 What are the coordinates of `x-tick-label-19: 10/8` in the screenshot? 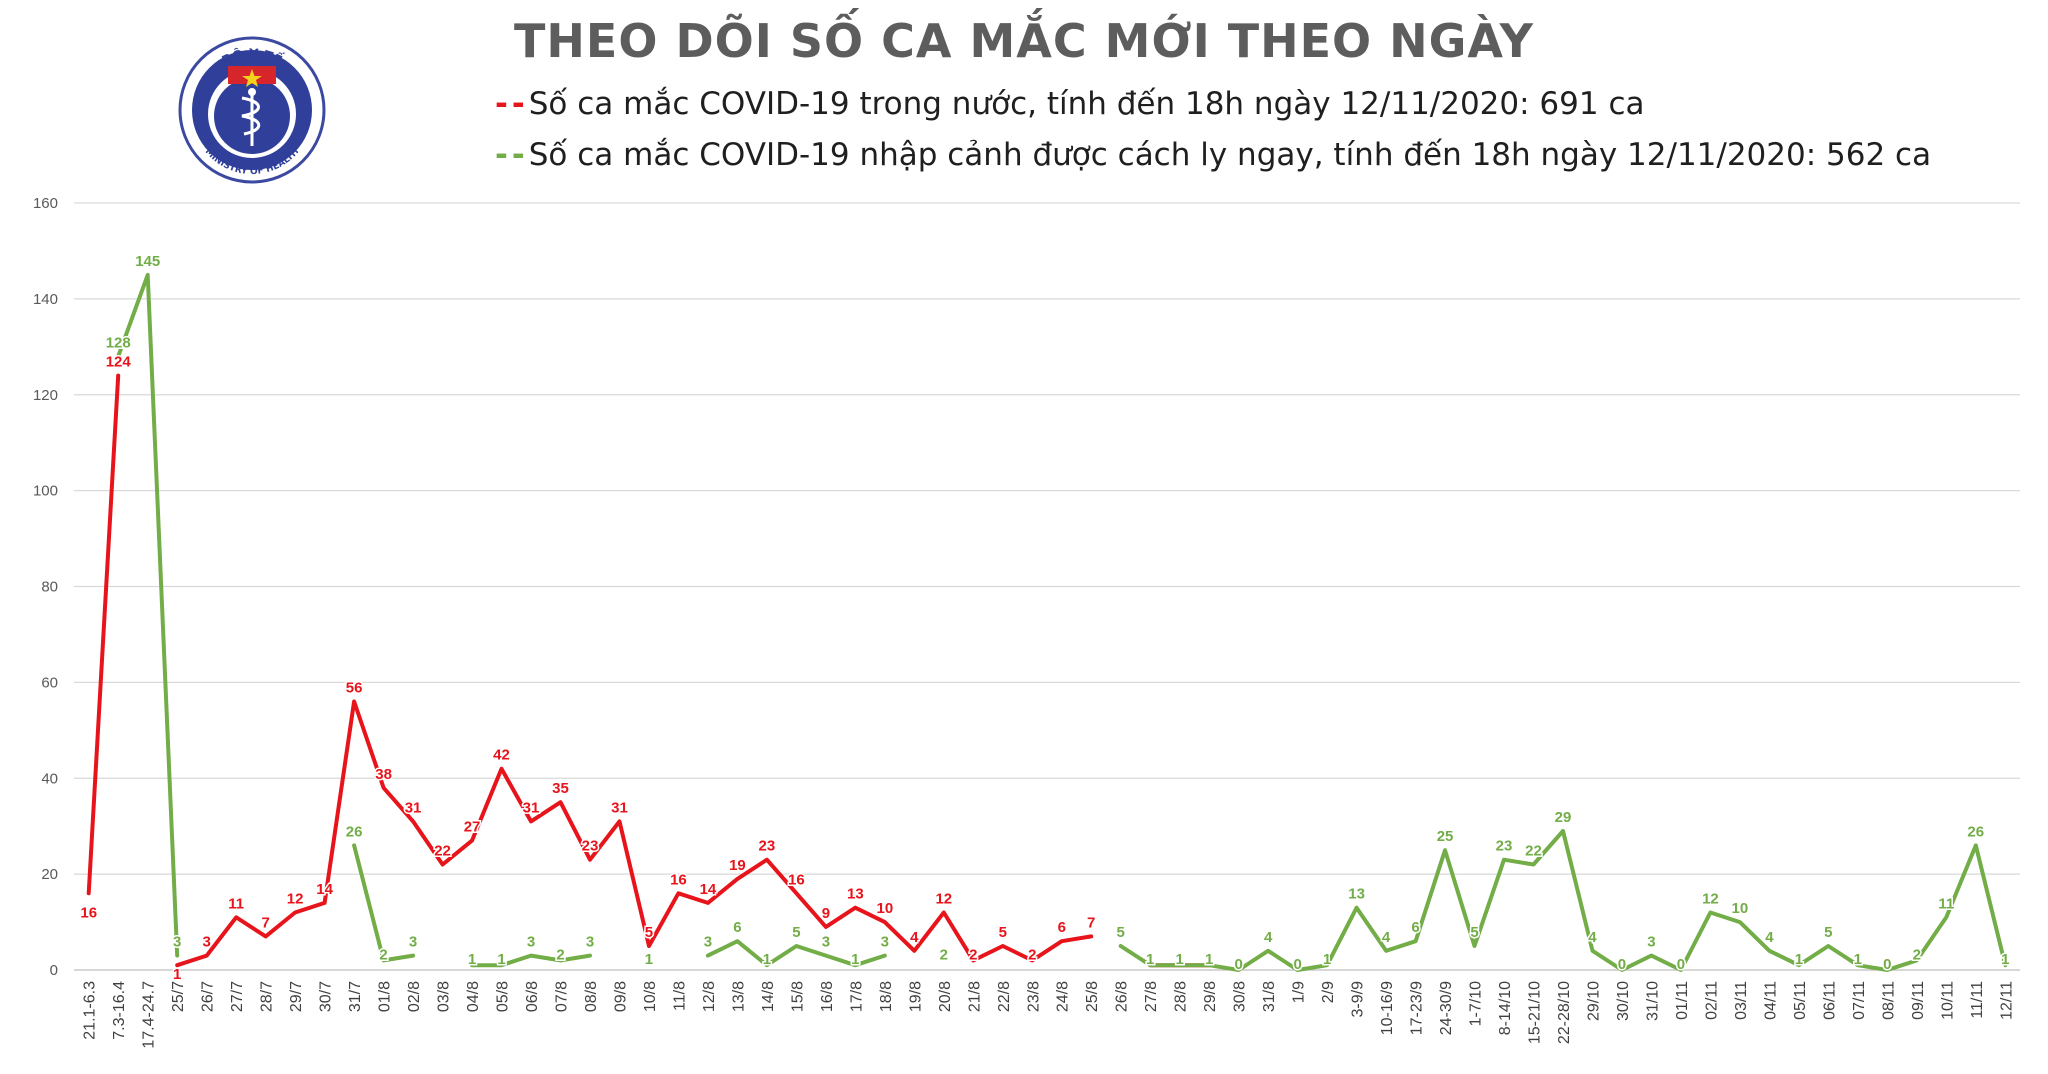 It's located at (650, 996).